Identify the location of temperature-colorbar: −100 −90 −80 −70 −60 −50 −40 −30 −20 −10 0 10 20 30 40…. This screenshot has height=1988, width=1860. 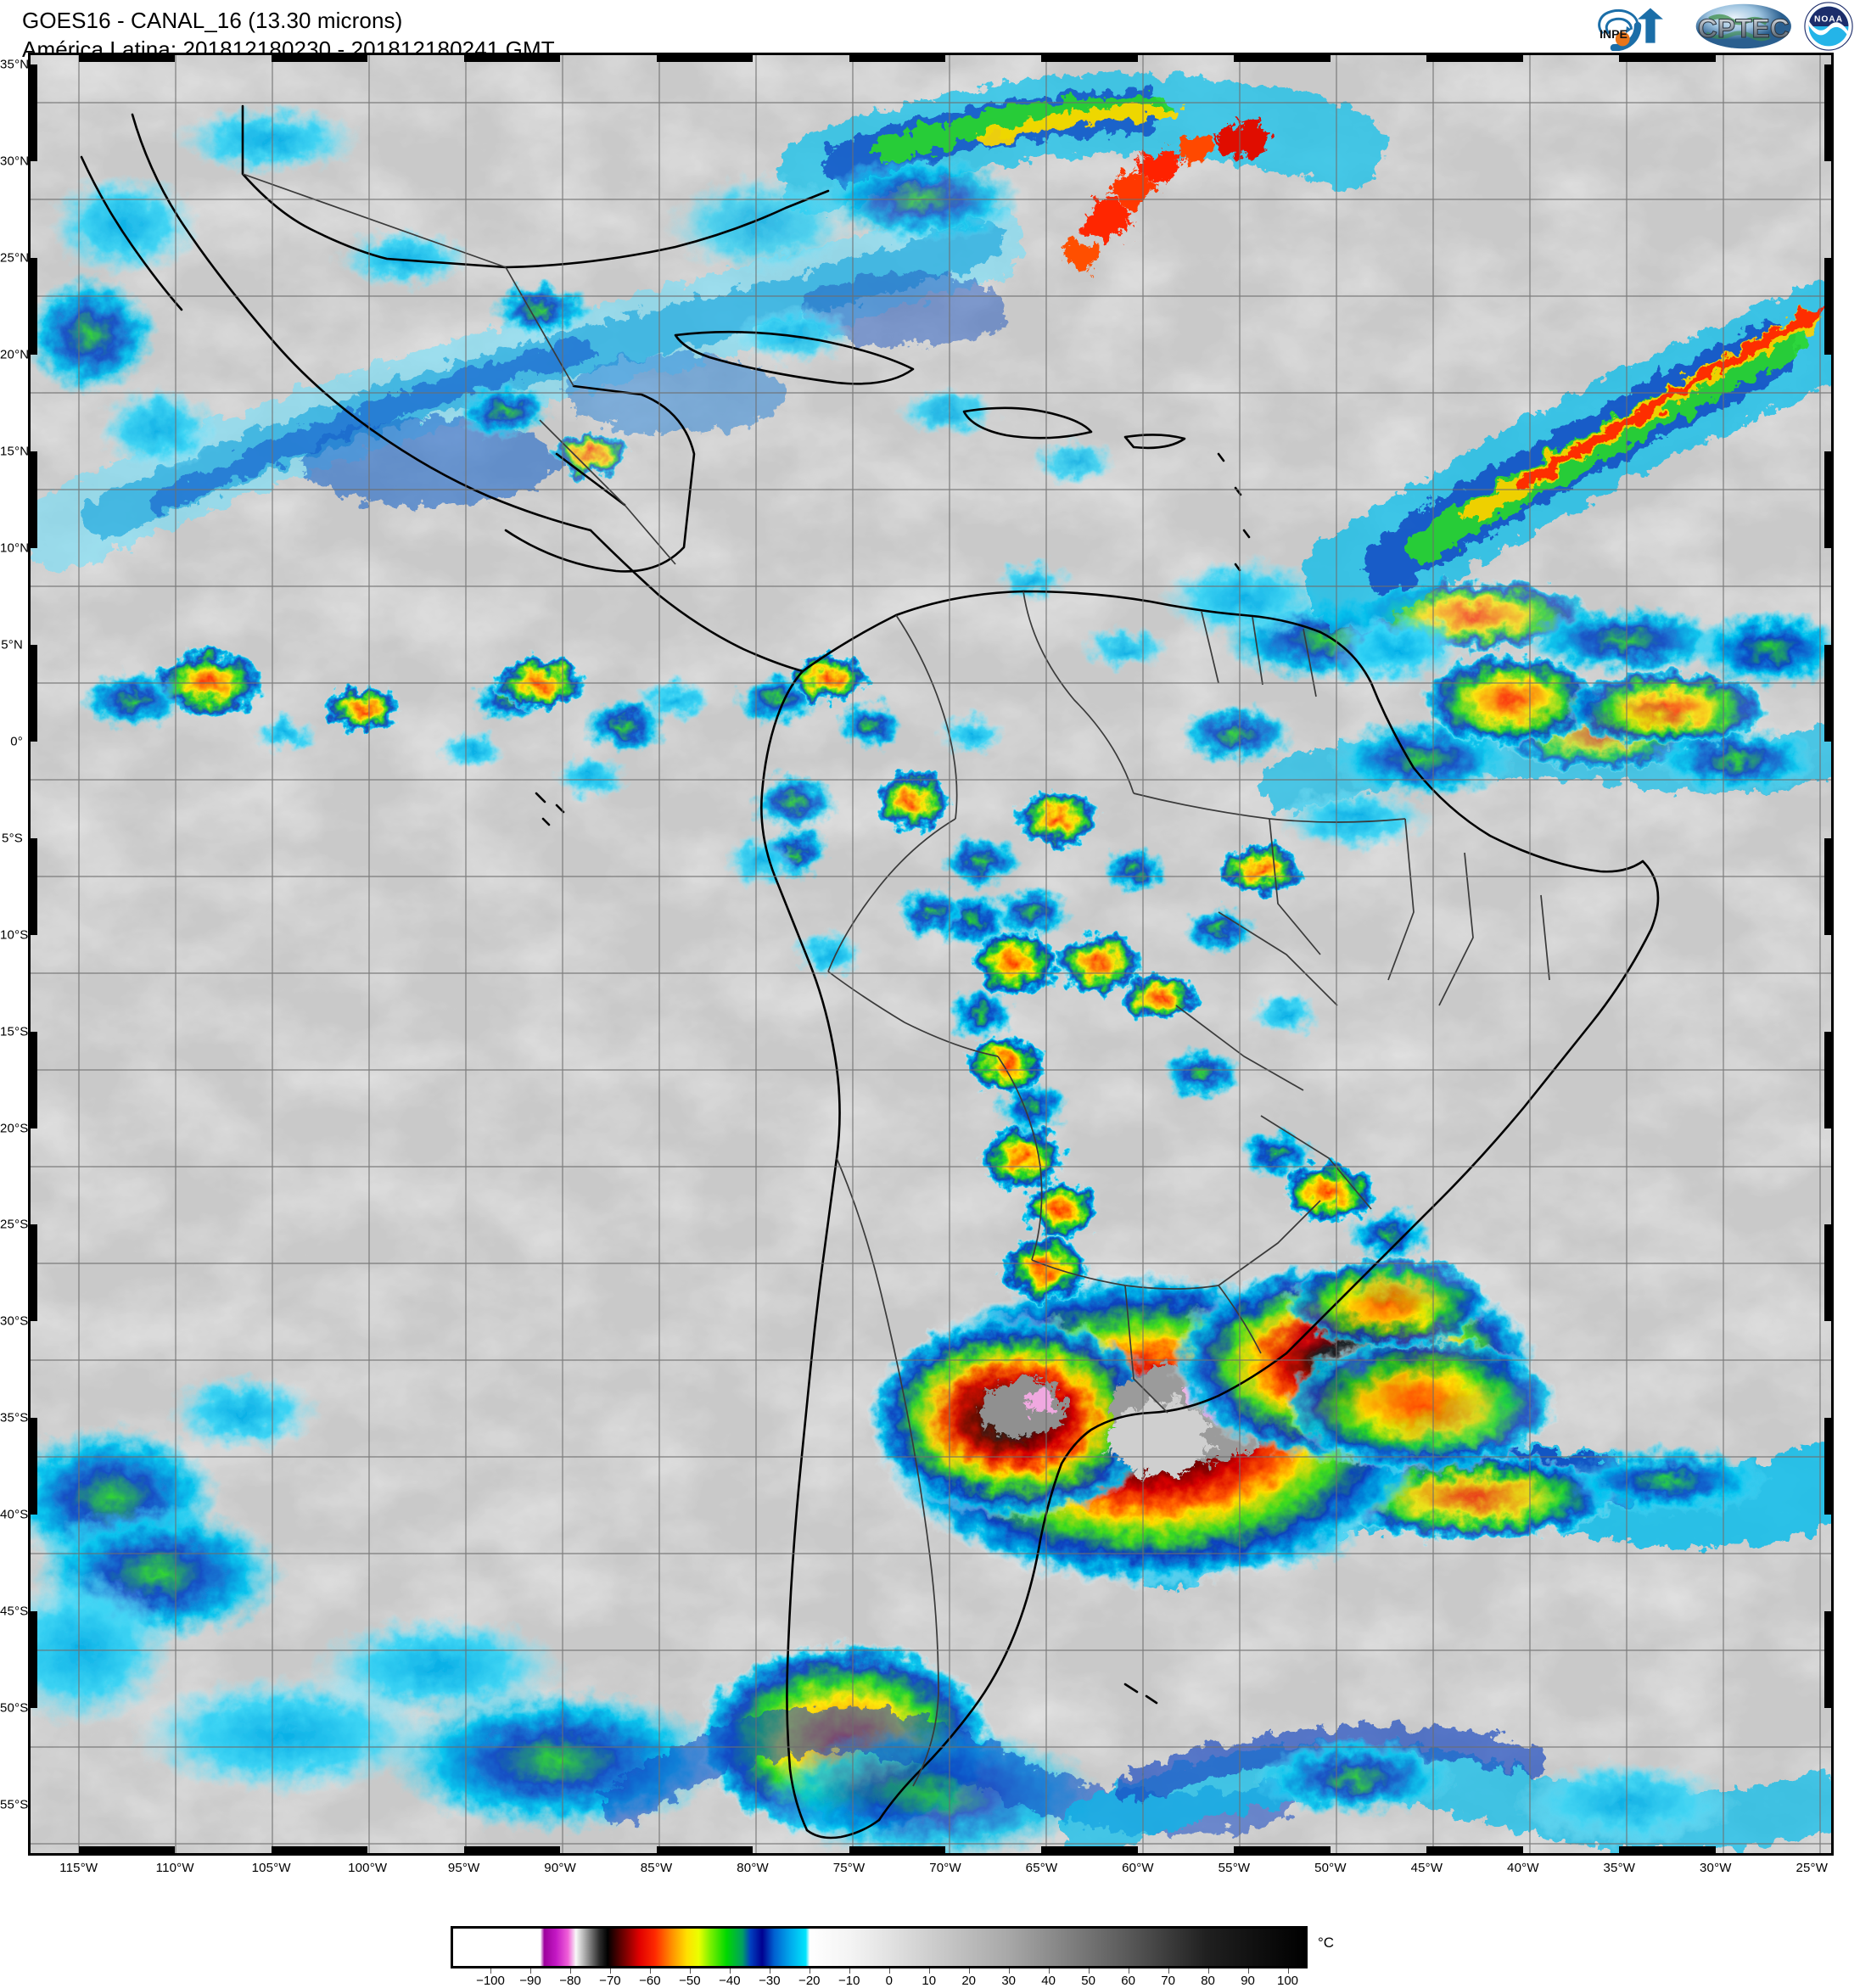
(892, 1957).